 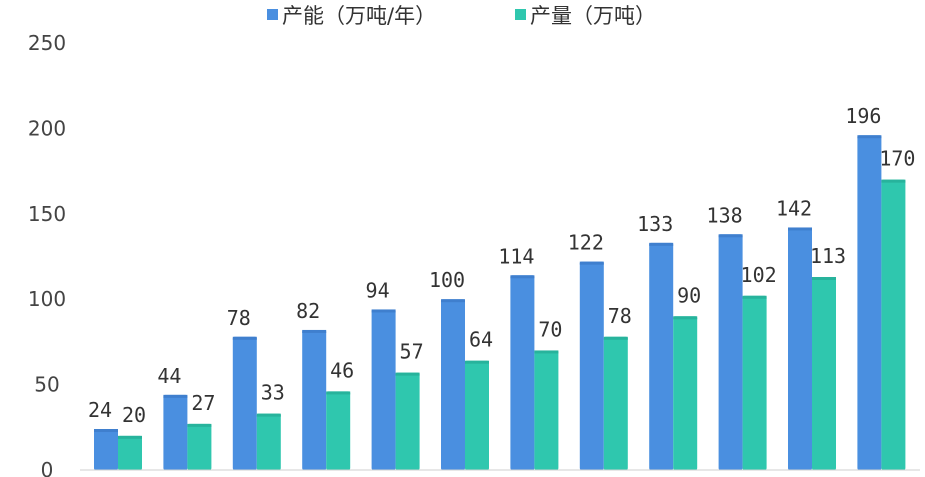 I want to click on y-tick-label: 0, so click(x=47, y=467).